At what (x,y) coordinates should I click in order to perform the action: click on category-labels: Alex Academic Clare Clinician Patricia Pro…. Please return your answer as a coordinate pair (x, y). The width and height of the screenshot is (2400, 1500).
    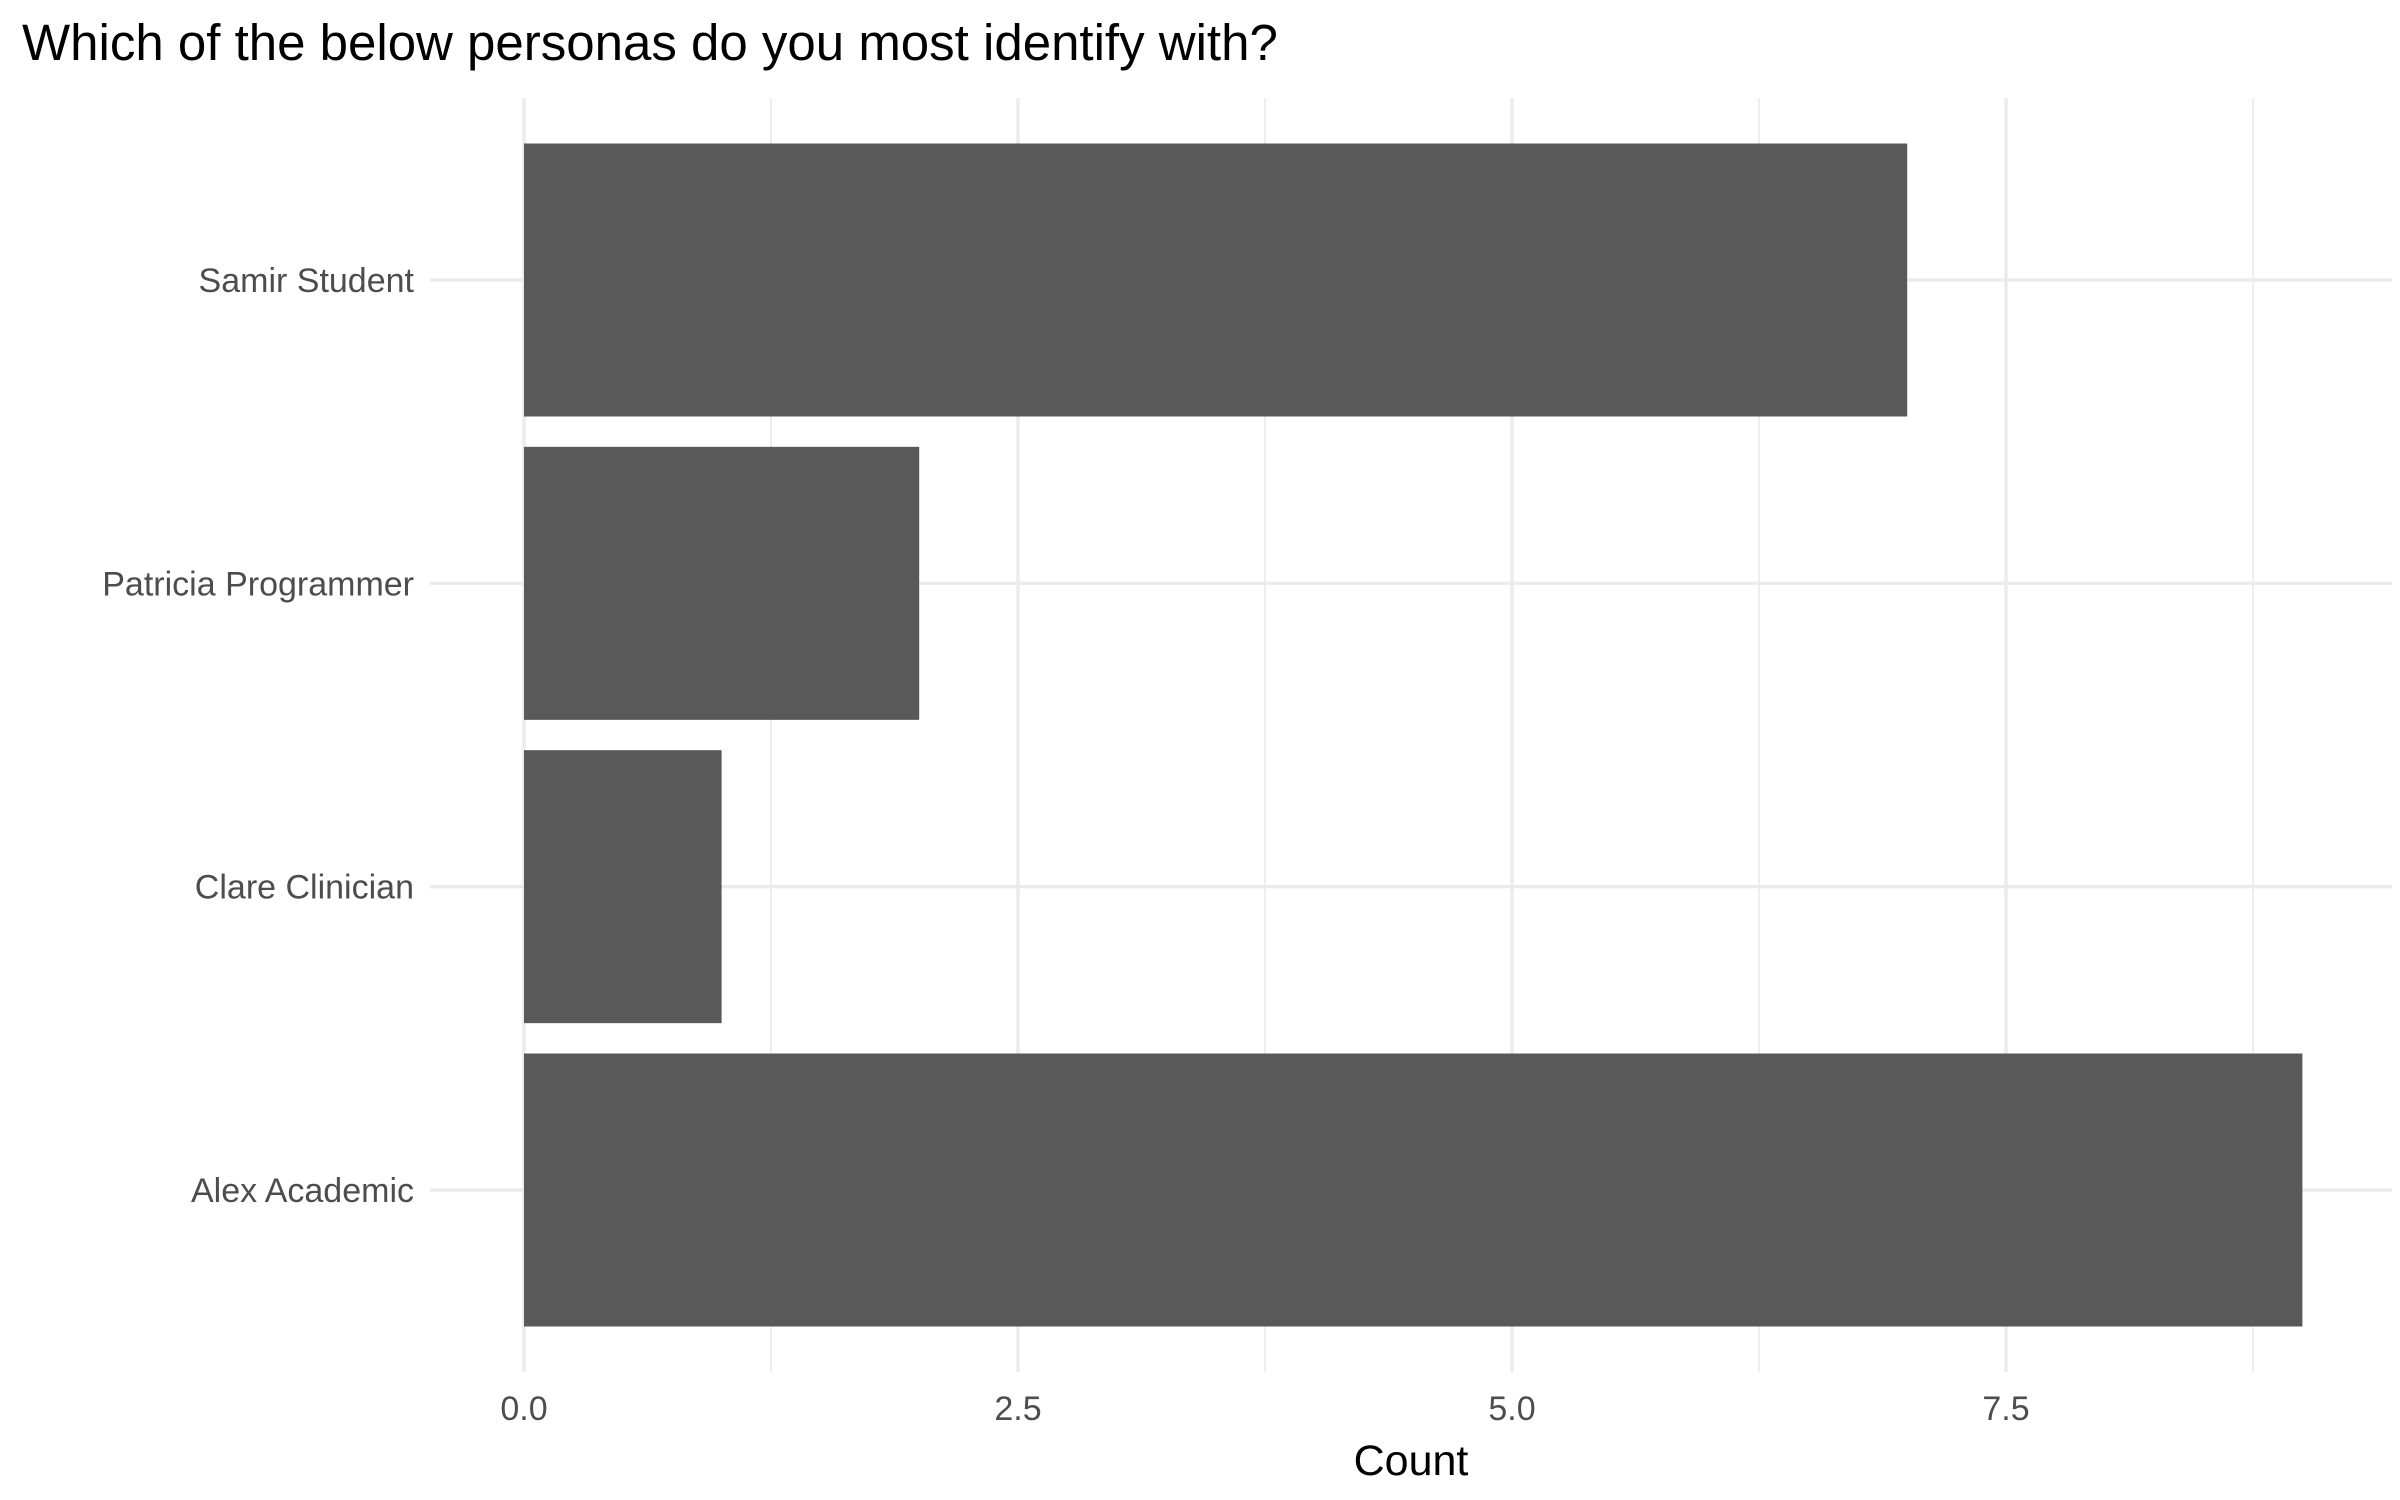
    Looking at the image, I should click on (258, 736).